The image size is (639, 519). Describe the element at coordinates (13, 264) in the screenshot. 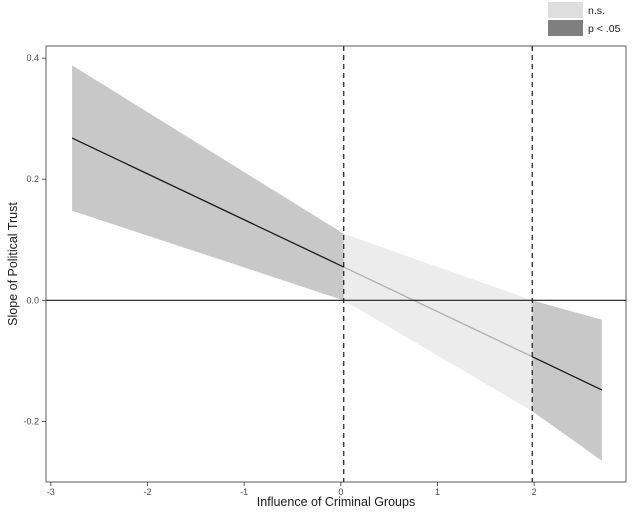

I see `y-axis-label: Slope of Political Trust` at that location.